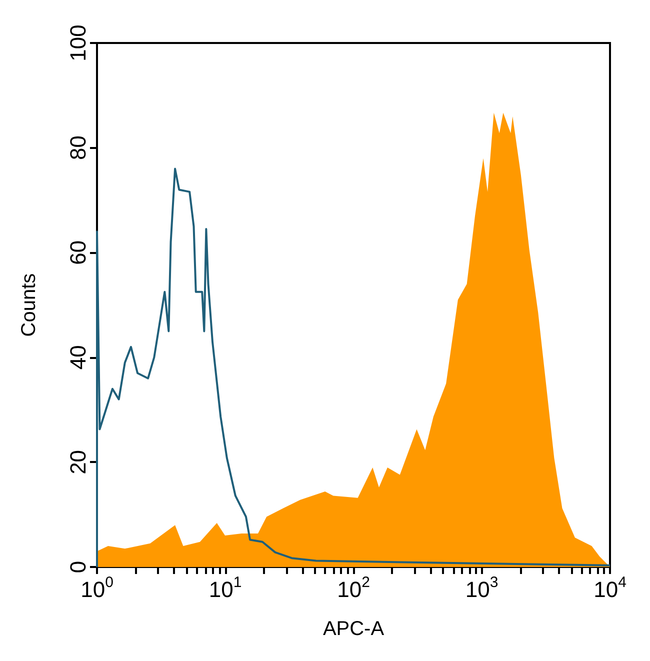 This screenshot has height=661, width=650. What do you see at coordinates (353, 629) in the screenshot?
I see `x-axis-title: APC-A` at bounding box center [353, 629].